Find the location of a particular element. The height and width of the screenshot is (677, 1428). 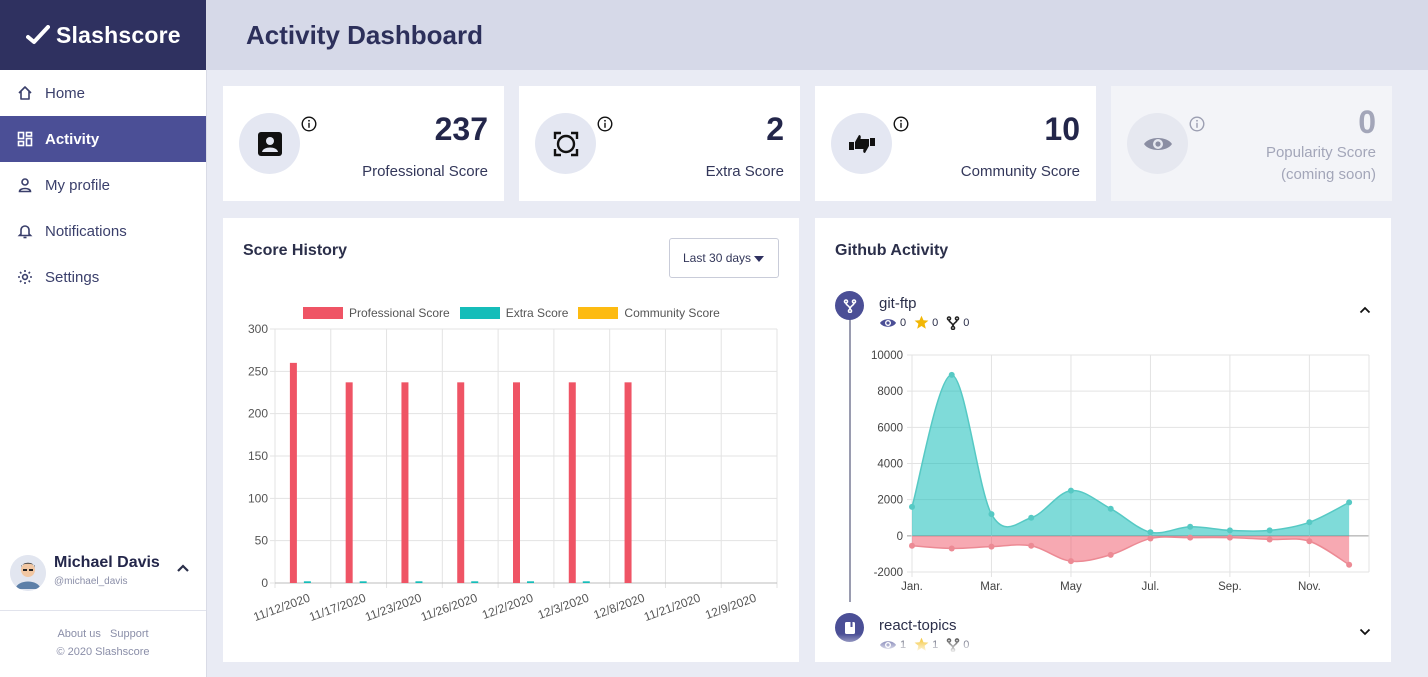

person-card-icon is located at coordinates (269, 143).